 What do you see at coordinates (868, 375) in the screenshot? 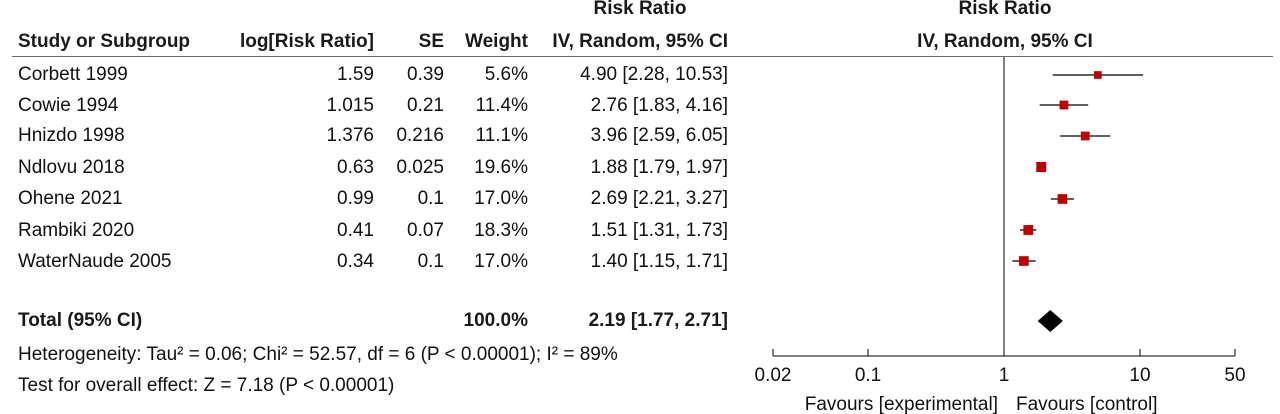
I see `x-tick-label: 0.1` at bounding box center [868, 375].